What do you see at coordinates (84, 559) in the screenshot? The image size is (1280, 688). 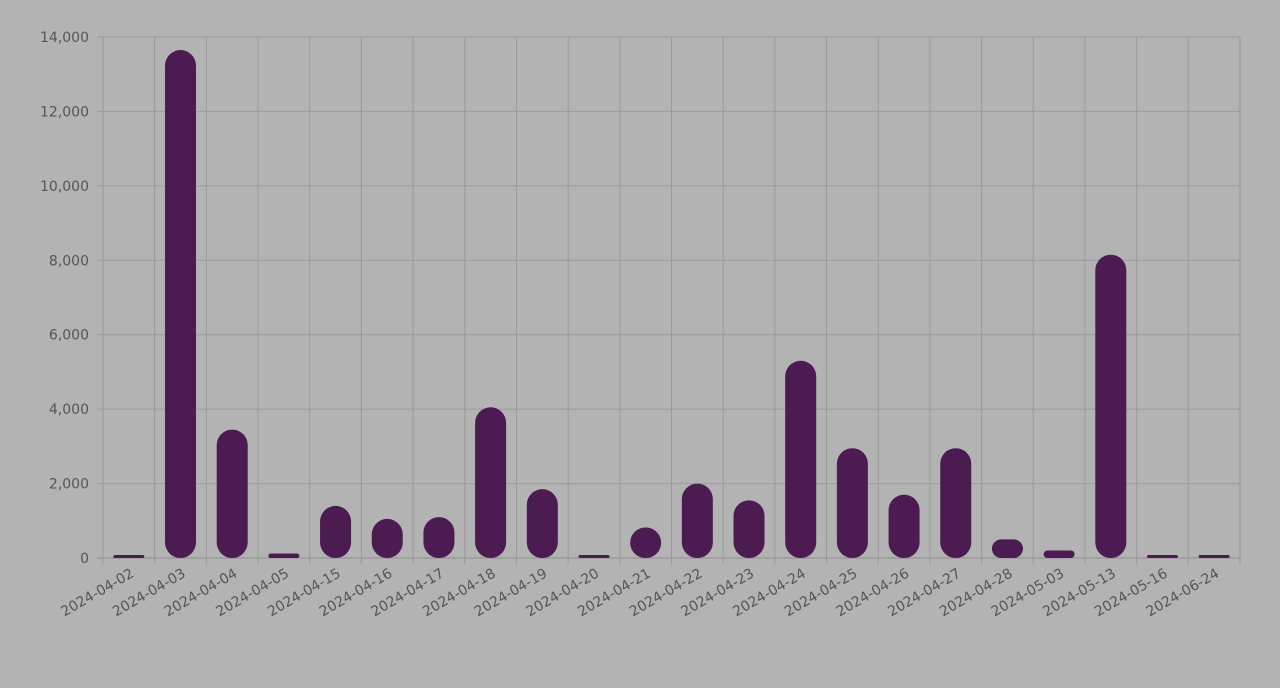 I see `y-tick-label: 0` at bounding box center [84, 559].